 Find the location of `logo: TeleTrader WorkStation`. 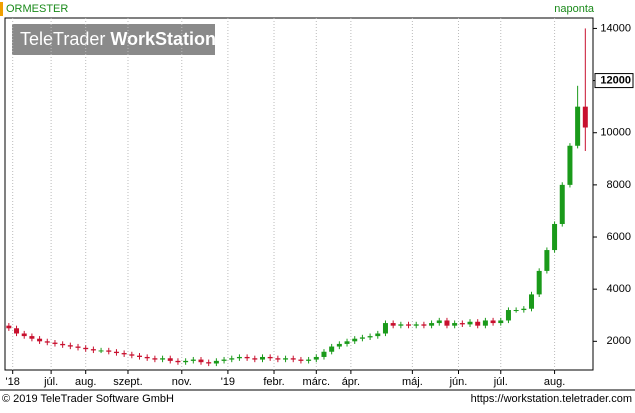

logo: TeleTrader WorkStation is located at coordinates (118, 39).